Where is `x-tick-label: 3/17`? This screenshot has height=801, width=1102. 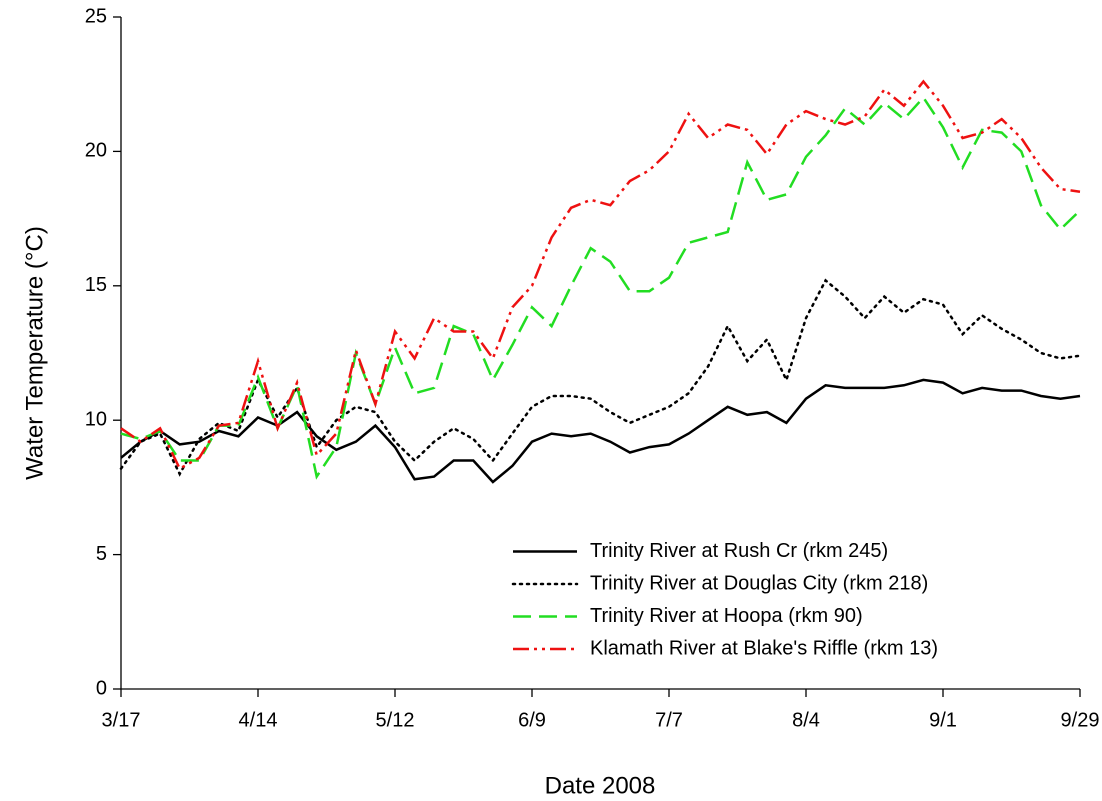
x-tick-label: 3/17 is located at coordinates (121, 720).